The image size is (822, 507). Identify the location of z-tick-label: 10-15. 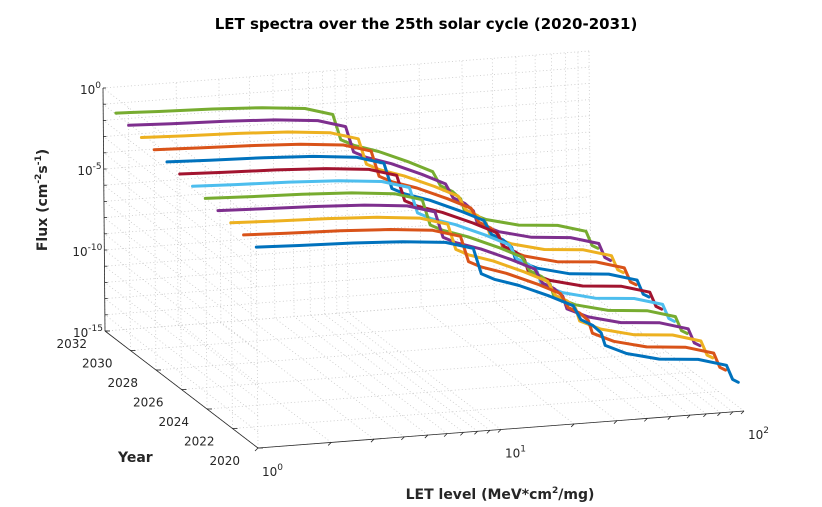
(88, 332).